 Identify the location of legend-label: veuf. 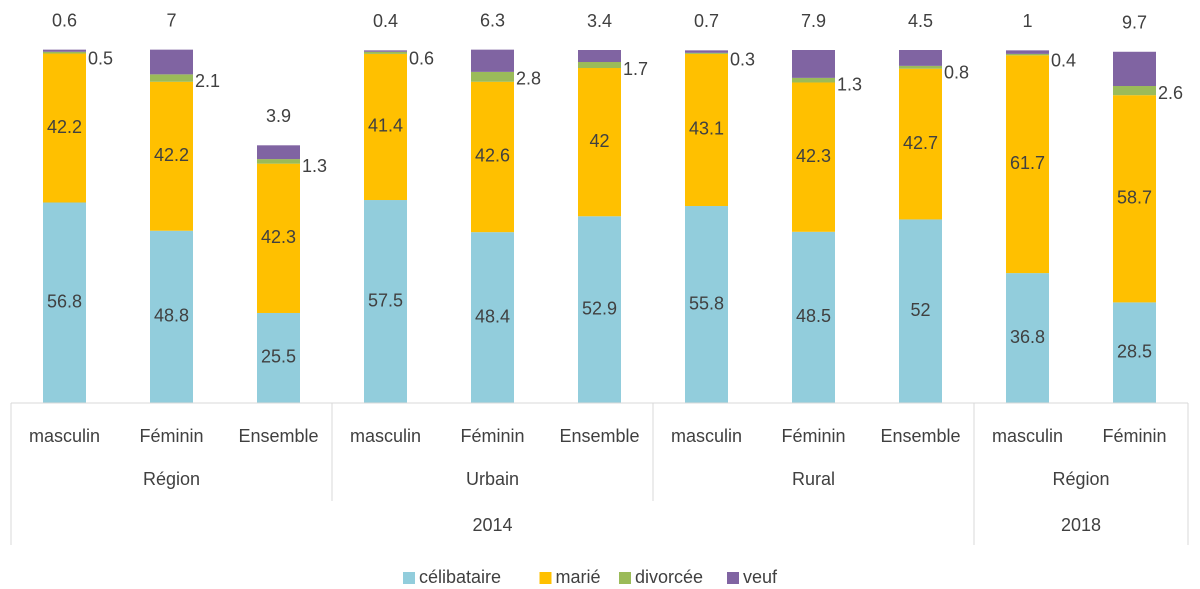
(760, 577).